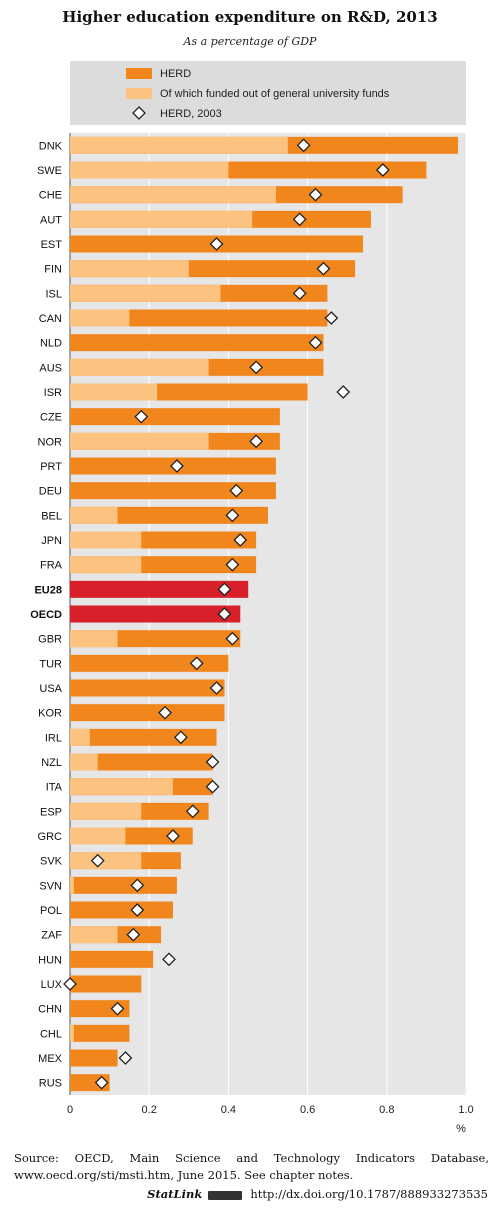  Describe the element at coordinates (53, 270) in the screenshot. I see `category-label: FIN` at that location.